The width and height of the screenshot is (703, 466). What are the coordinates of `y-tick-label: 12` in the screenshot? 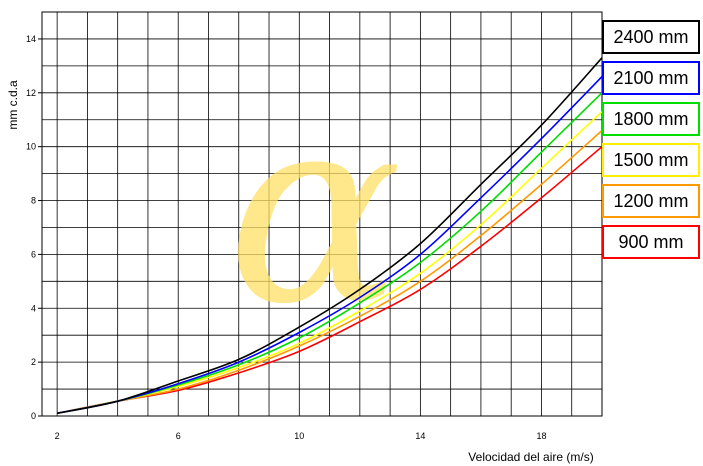 It's located at (31, 93).